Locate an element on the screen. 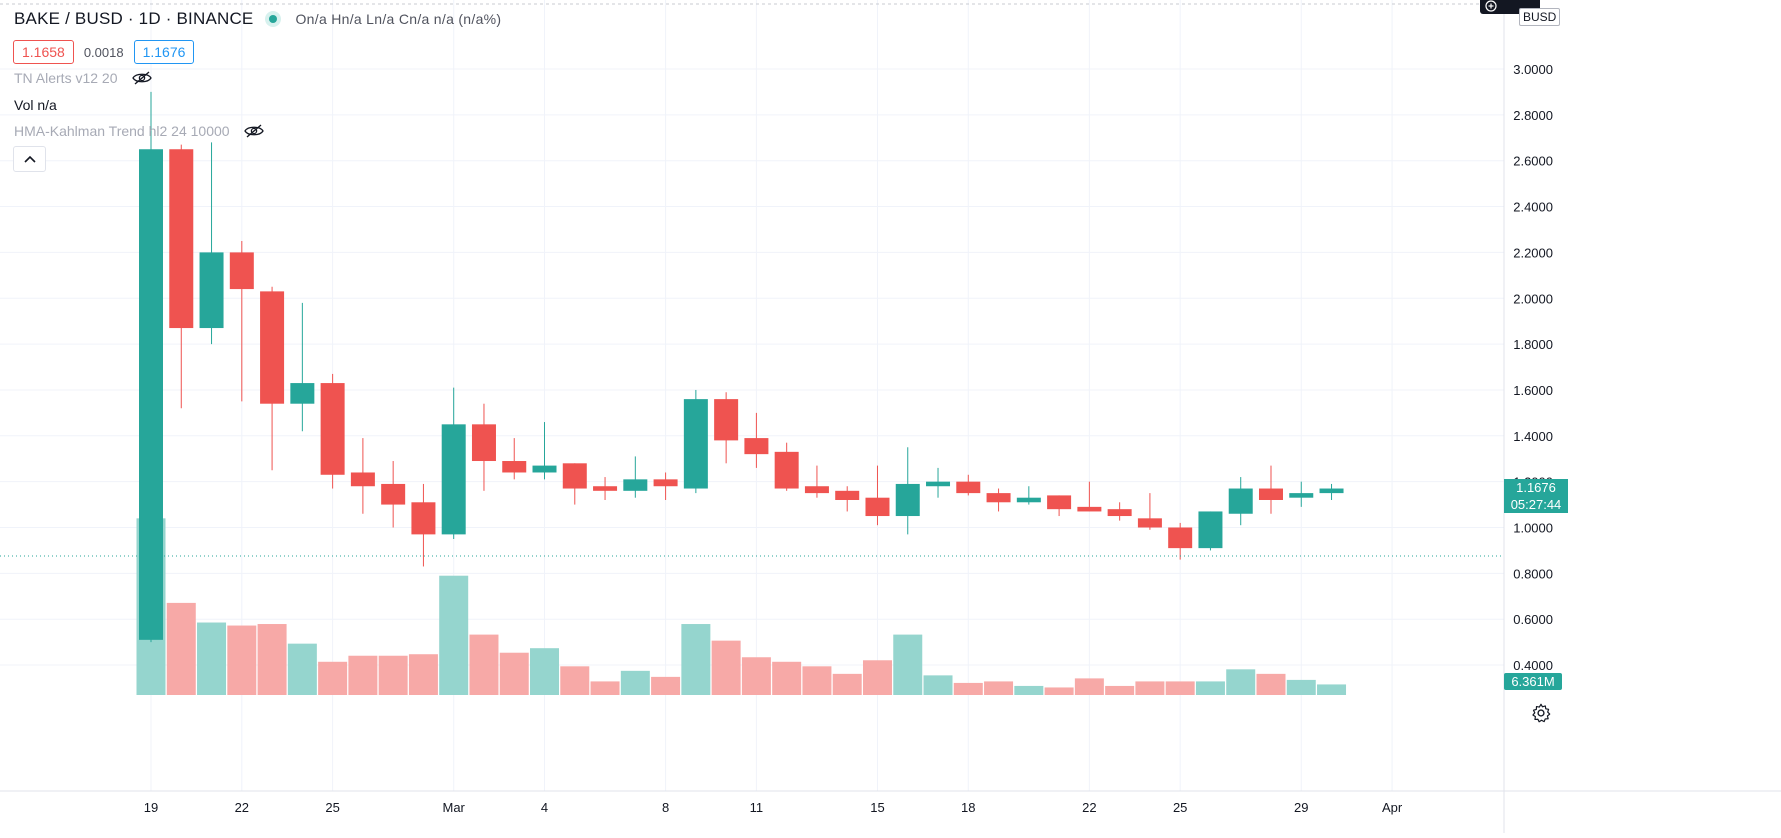 Image resolution: width=1781 pixels, height=838 pixels. currency-label: BUSD is located at coordinates (1540, 17).